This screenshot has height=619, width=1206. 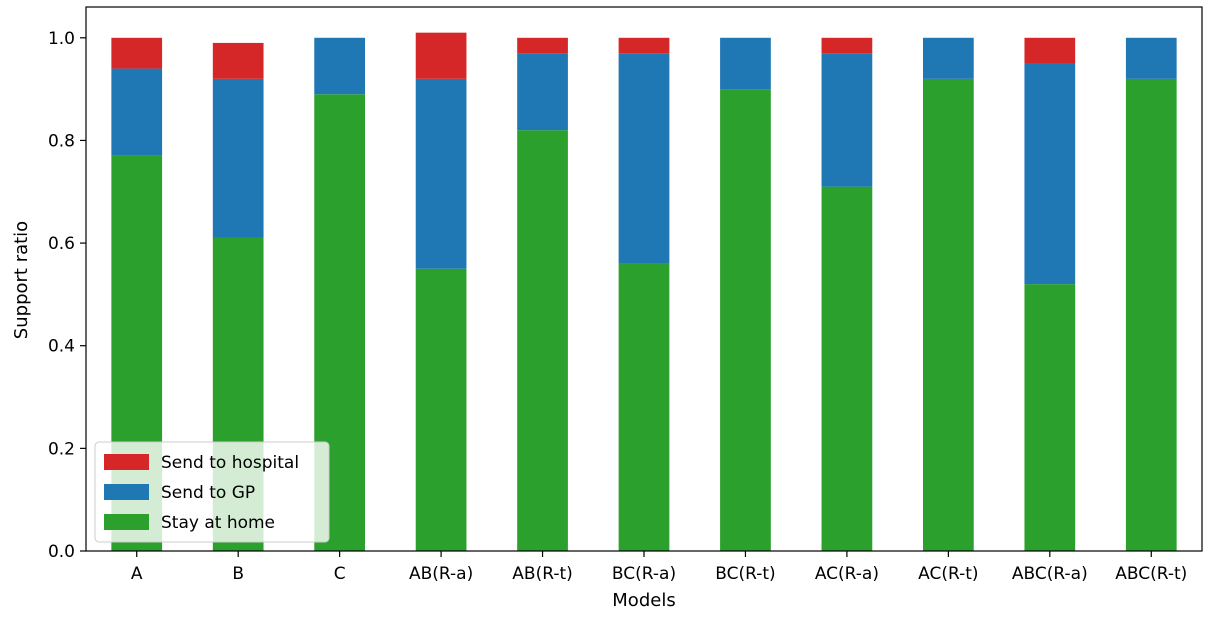 What do you see at coordinates (230, 463) in the screenshot?
I see `legend-label-send-to-hospital: Send to hospital` at bounding box center [230, 463].